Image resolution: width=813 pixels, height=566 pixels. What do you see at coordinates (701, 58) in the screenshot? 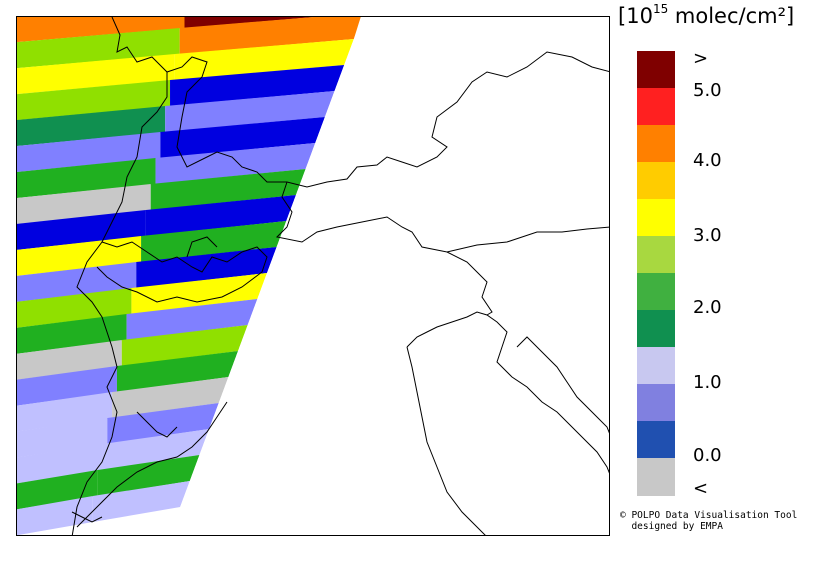
I see `legend-label: >` at bounding box center [701, 58].